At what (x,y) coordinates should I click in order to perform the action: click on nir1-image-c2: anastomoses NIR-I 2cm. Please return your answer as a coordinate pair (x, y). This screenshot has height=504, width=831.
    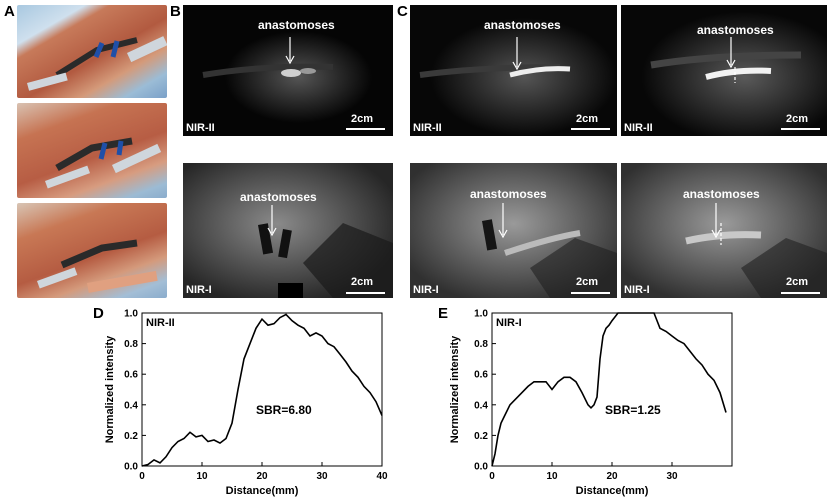
    Looking at the image, I should click on (724, 230).